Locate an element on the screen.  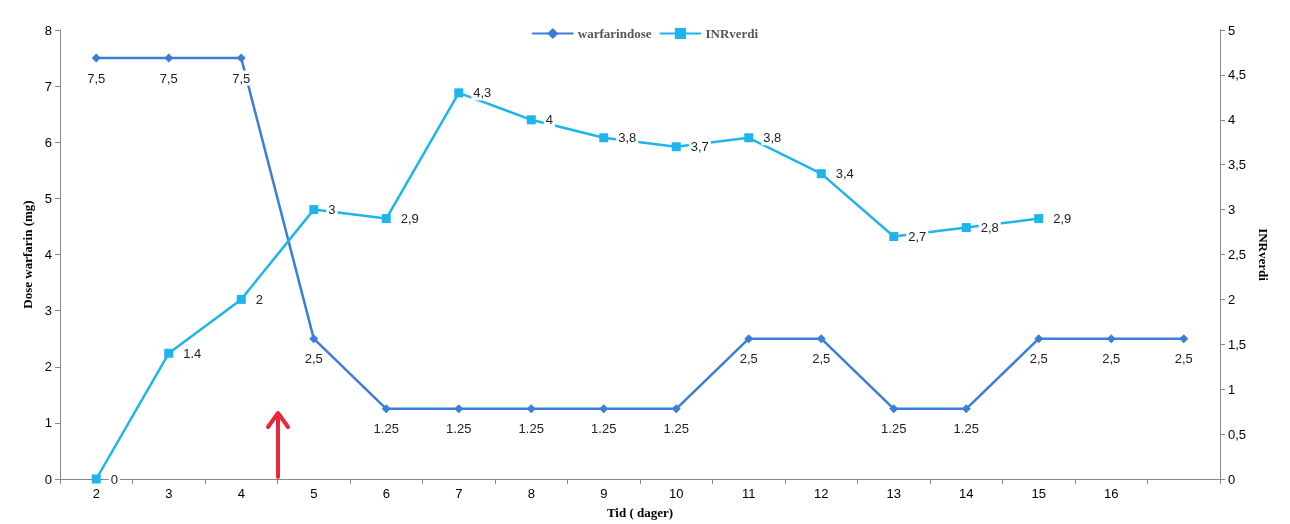
legend-label: warfarindose is located at coordinates (614, 33).